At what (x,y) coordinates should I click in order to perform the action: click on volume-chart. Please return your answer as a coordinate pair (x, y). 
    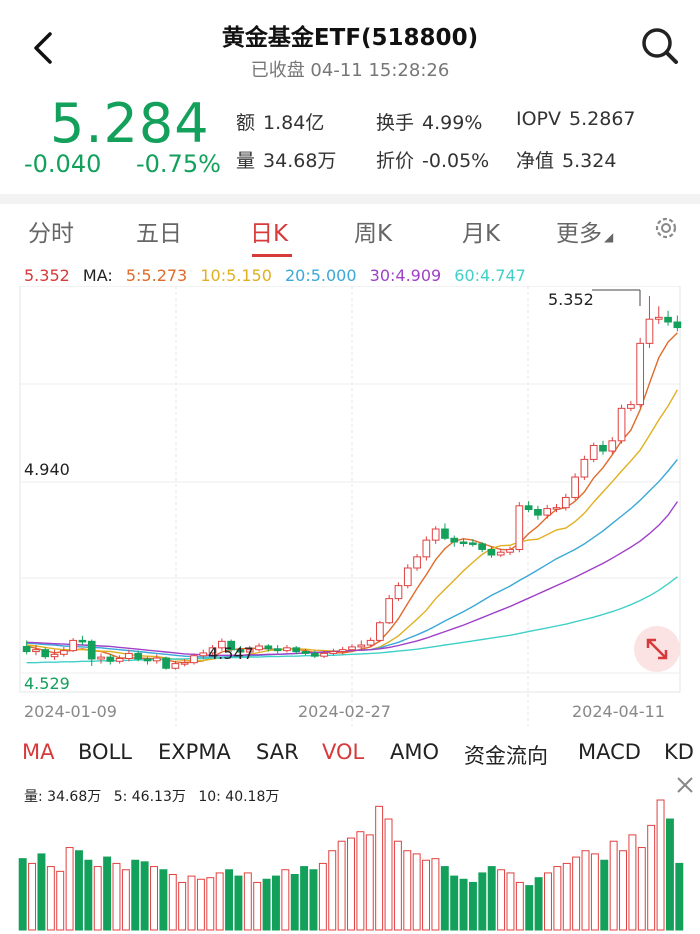
    Looking at the image, I should click on (351, 865).